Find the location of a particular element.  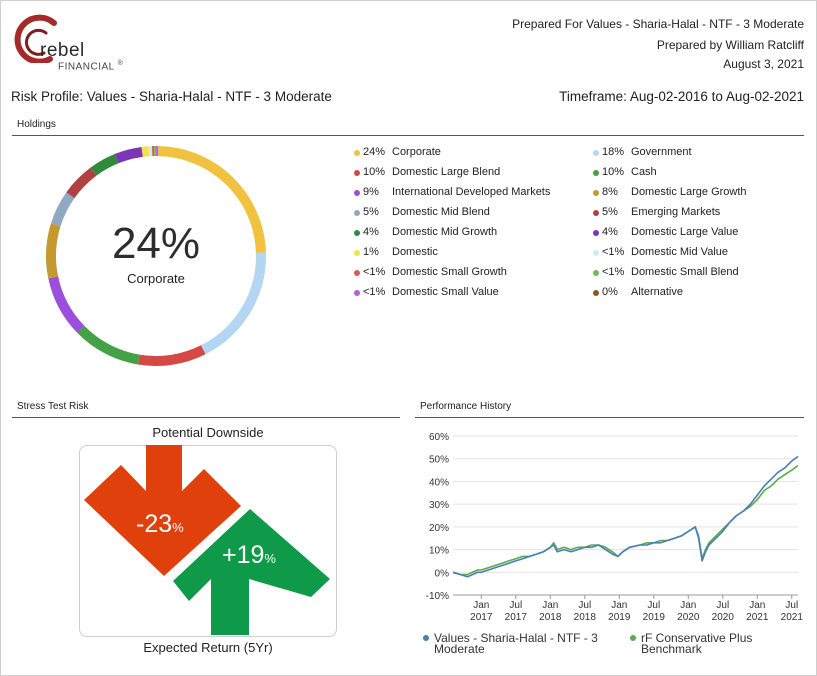

stress-test-box is located at coordinates (208, 541).